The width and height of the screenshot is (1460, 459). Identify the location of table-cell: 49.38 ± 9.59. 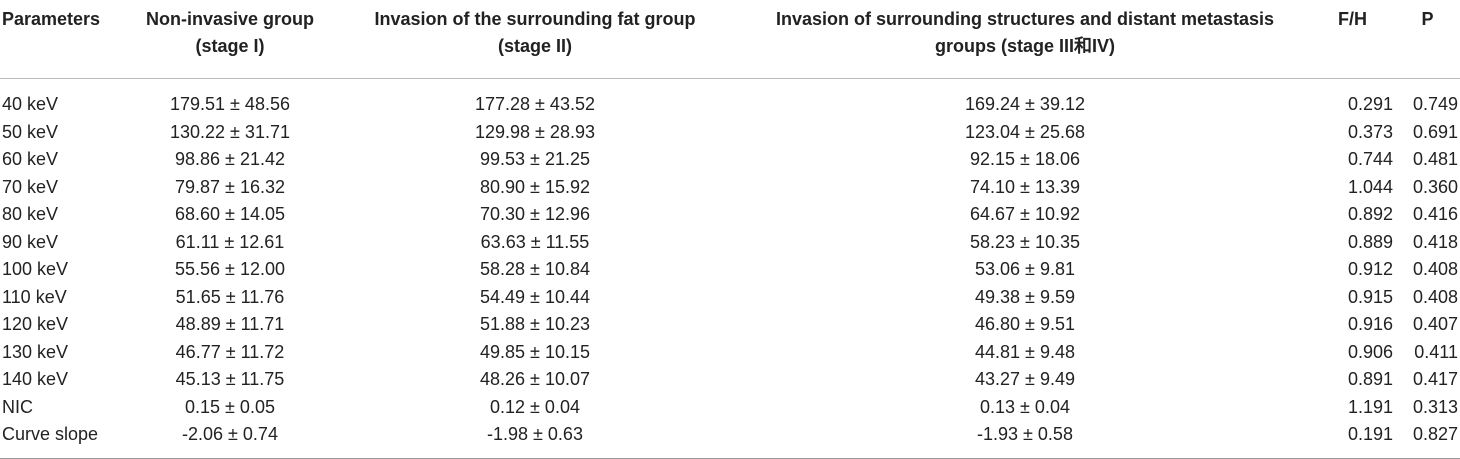
(1025, 296).